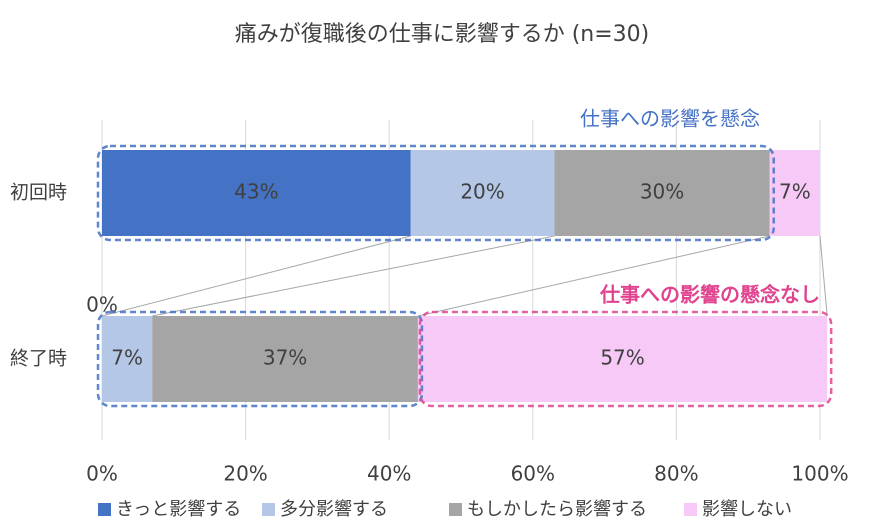 This screenshot has width=884, height=528. Describe the element at coordinates (442, 34) in the screenshot. I see `chart-title: 痛みが復職後の仕事に影響するか (n=30)` at that location.